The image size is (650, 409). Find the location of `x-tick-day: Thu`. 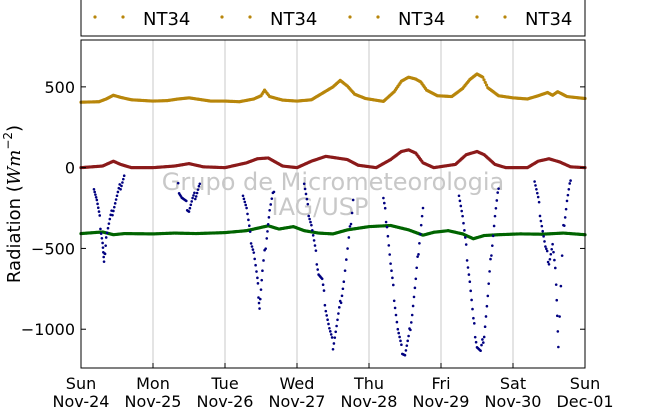

x-tick-day: Thu is located at coordinates (368, 383).